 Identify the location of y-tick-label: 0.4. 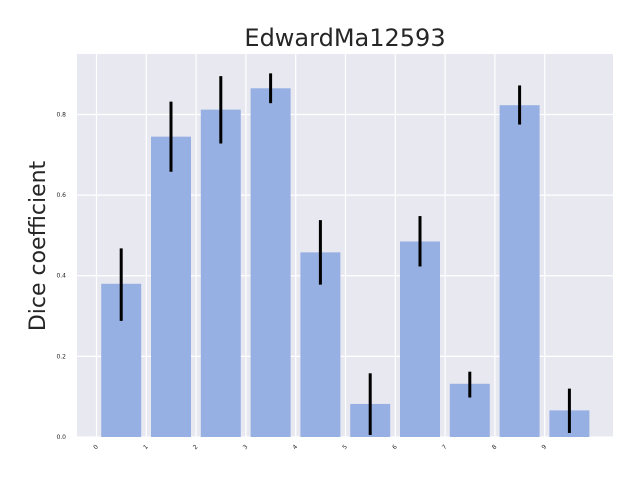
(61, 276).